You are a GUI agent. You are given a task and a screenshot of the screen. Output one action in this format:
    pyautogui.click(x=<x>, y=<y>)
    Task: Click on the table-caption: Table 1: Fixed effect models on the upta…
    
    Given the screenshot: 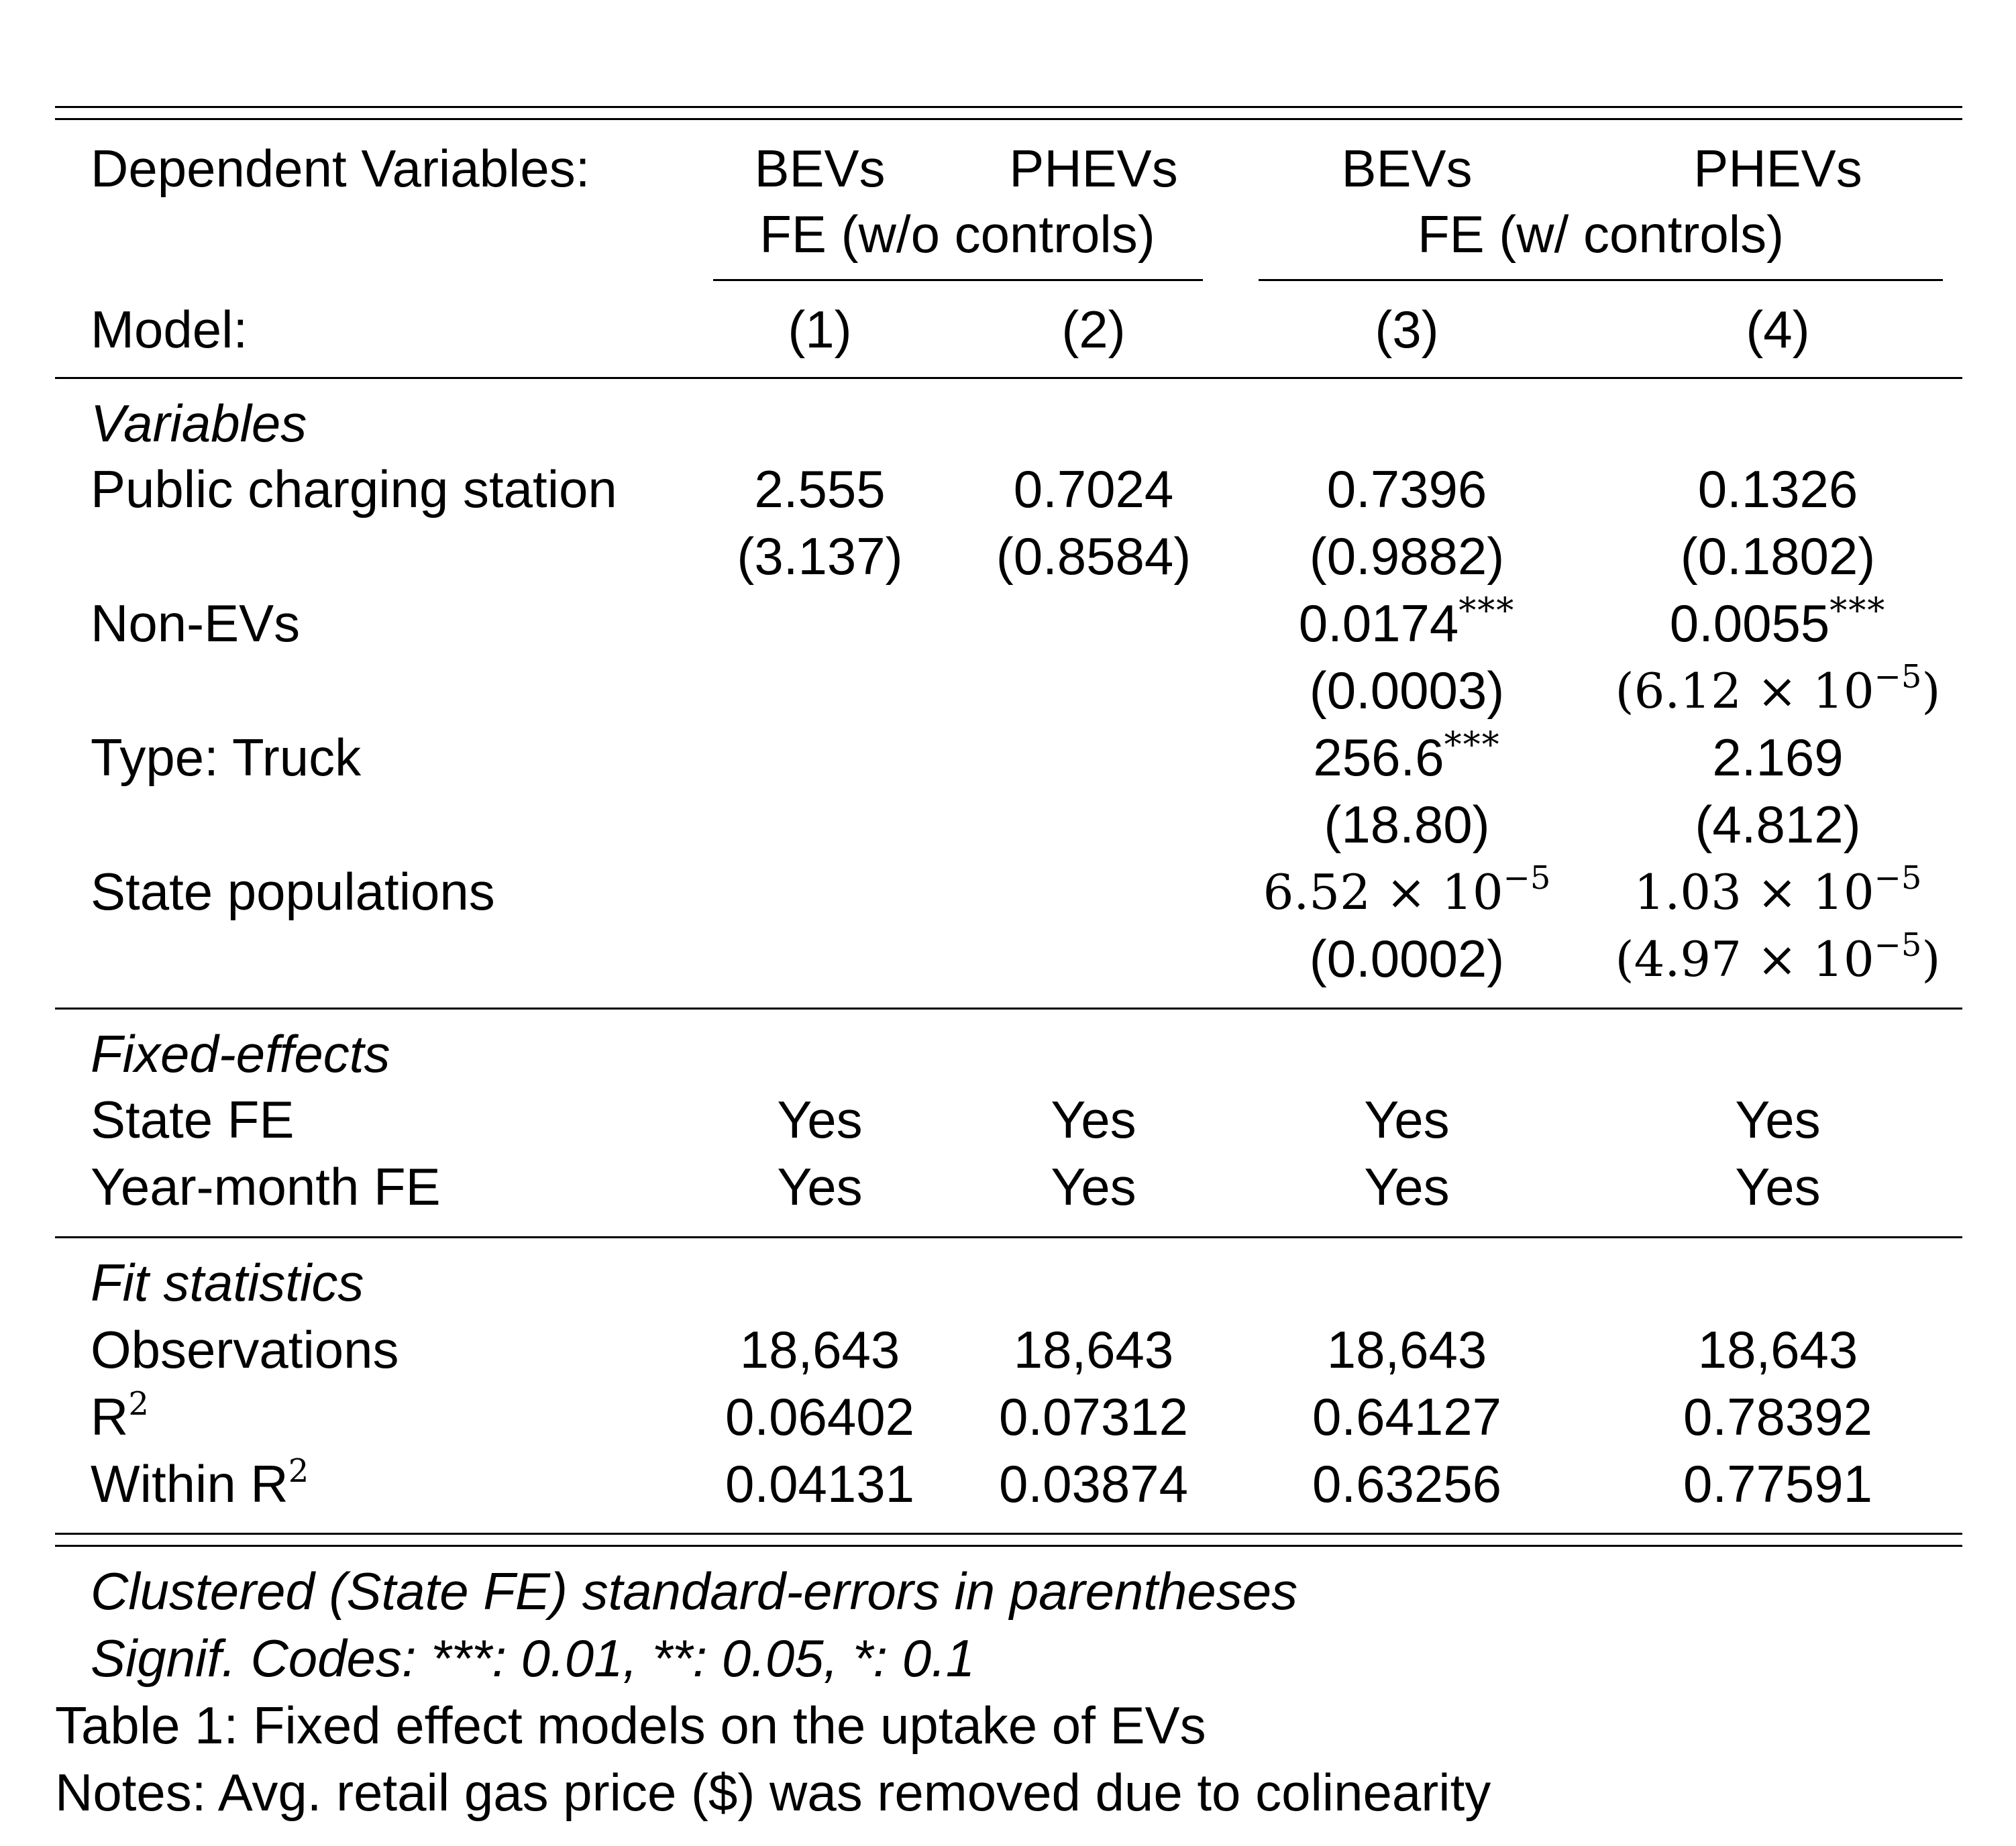 What is the action you would take?
    pyautogui.click(x=630, y=1725)
    